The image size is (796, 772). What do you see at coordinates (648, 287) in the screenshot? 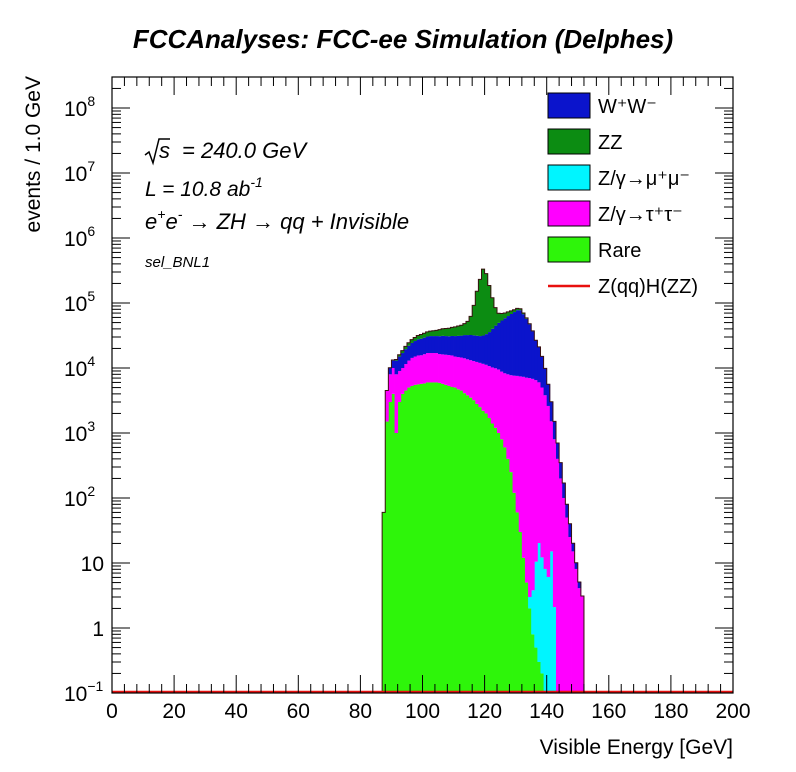
I see `legend-label: Z(qq)H(ZZ)` at bounding box center [648, 287].